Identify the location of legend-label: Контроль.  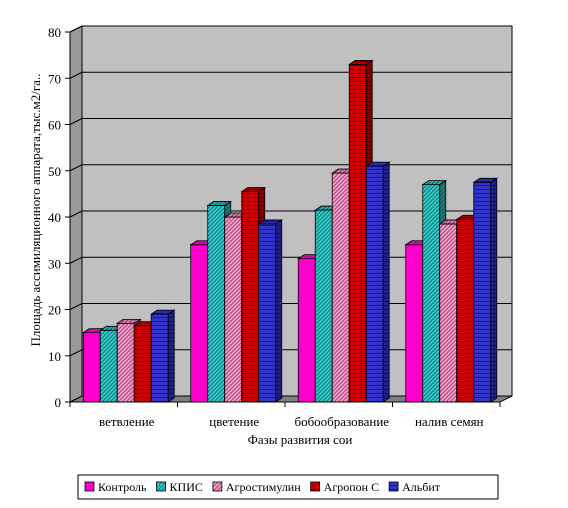
(122, 487).